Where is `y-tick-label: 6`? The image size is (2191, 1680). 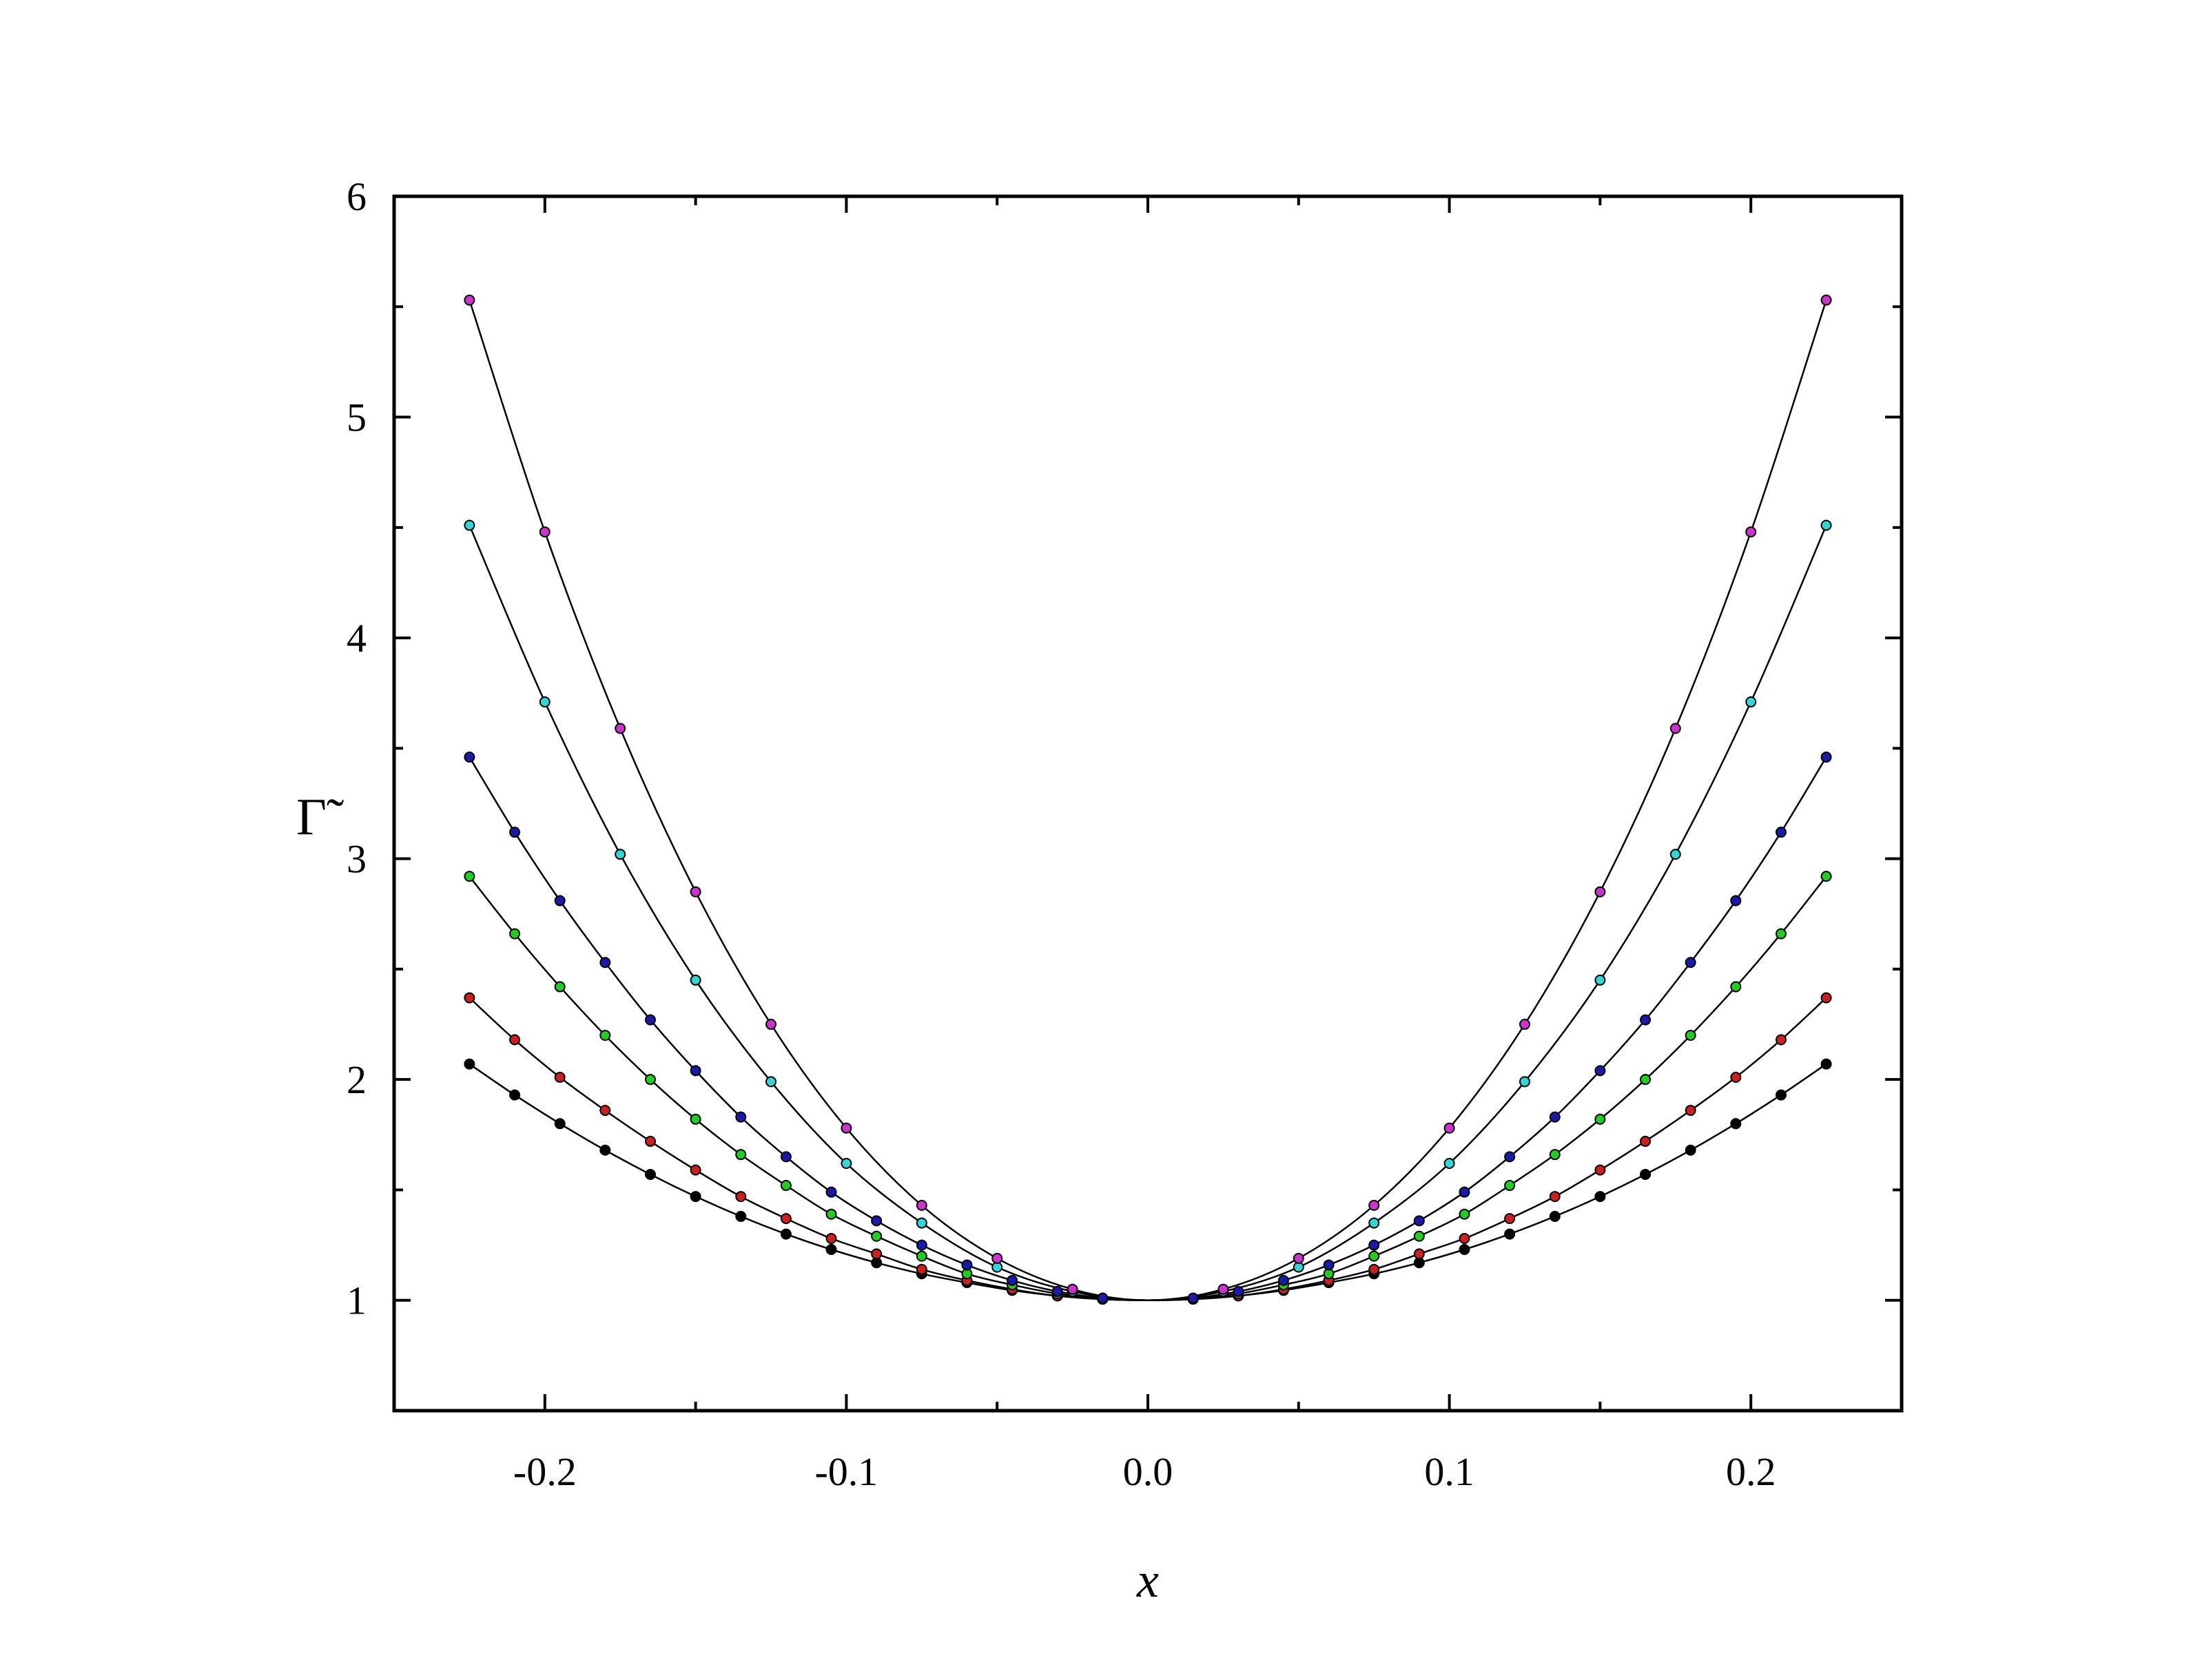 y-tick-label: 6 is located at coordinates (357, 196).